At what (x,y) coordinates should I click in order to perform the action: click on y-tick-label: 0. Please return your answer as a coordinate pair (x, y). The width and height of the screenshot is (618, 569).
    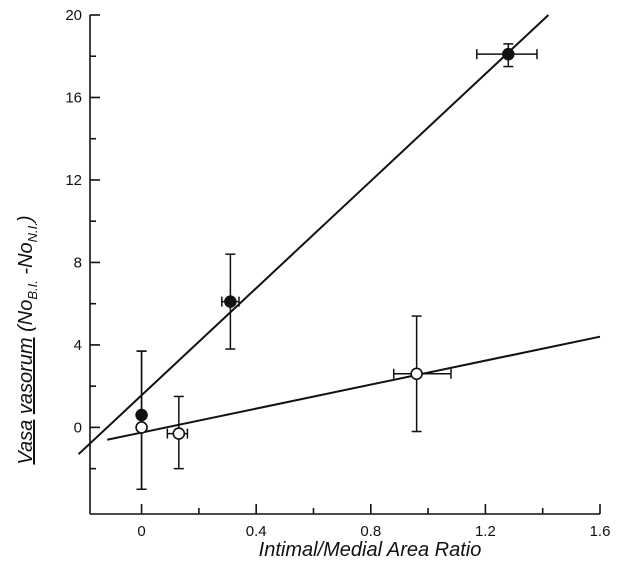
    Looking at the image, I should click on (78, 427).